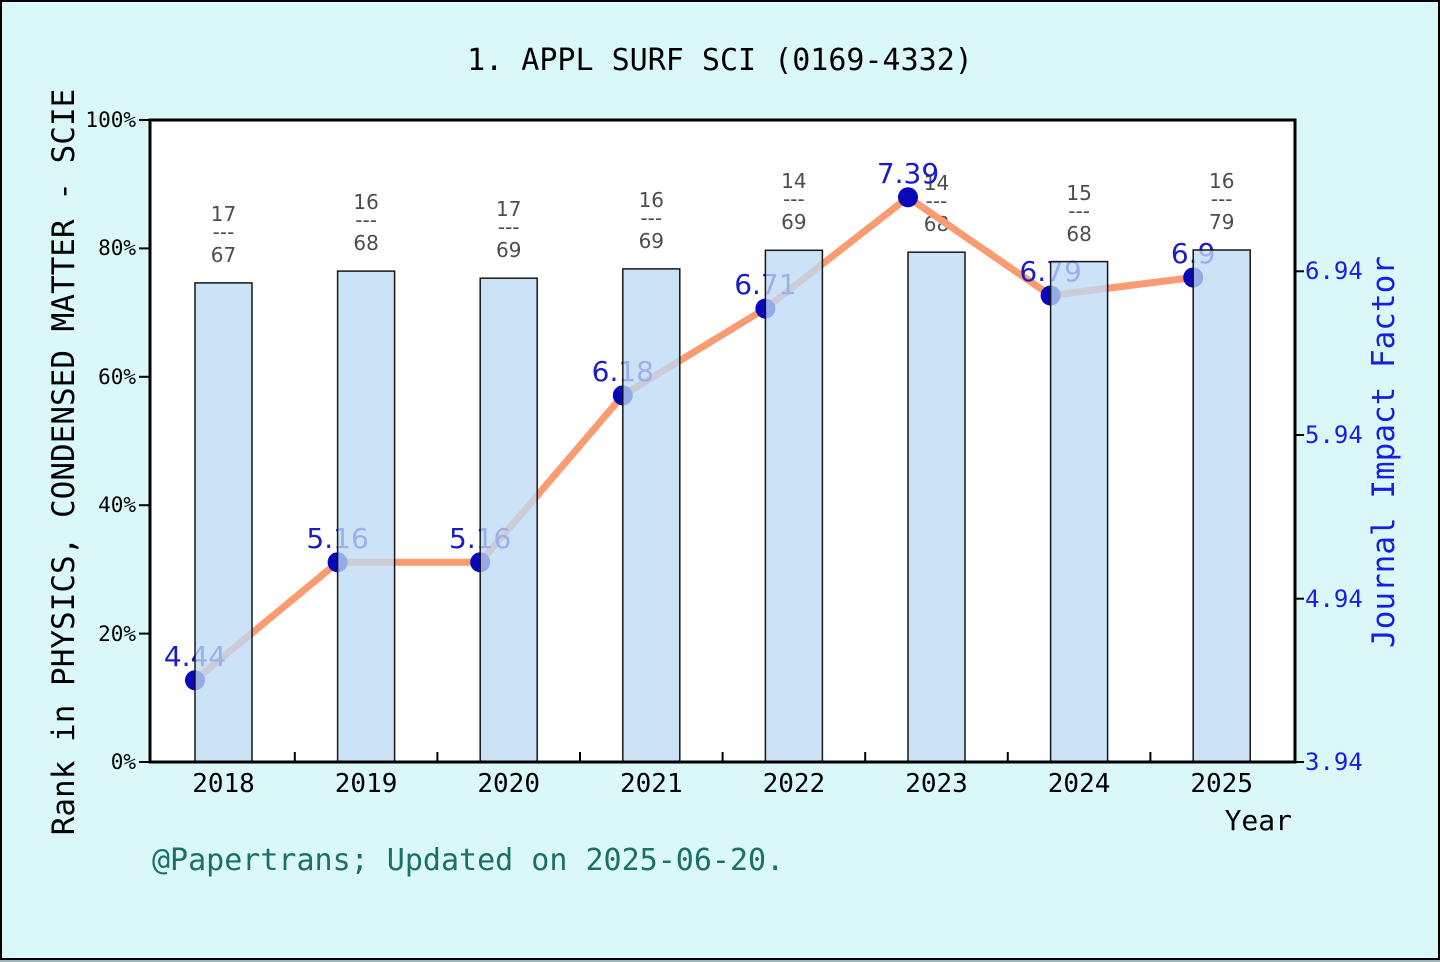 The width and height of the screenshot is (1440, 962). What do you see at coordinates (365, 202) in the screenshot?
I see `fraction-2019-numerator: 16` at bounding box center [365, 202].